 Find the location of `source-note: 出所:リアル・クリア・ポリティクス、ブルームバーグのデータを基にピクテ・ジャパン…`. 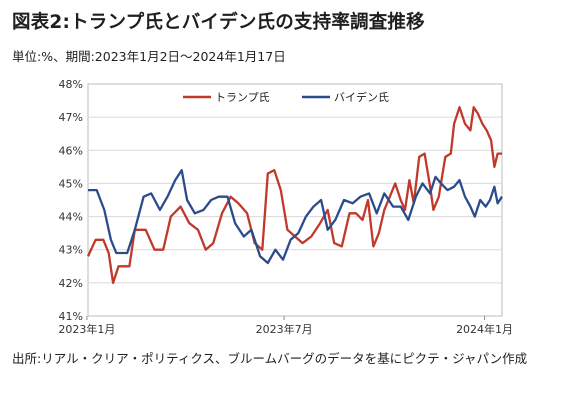

source-note: 出所:リアル・クリア・ポリティクス、ブルームバーグのデータを基にピクテ・ジャパン… is located at coordinates (270, 358).